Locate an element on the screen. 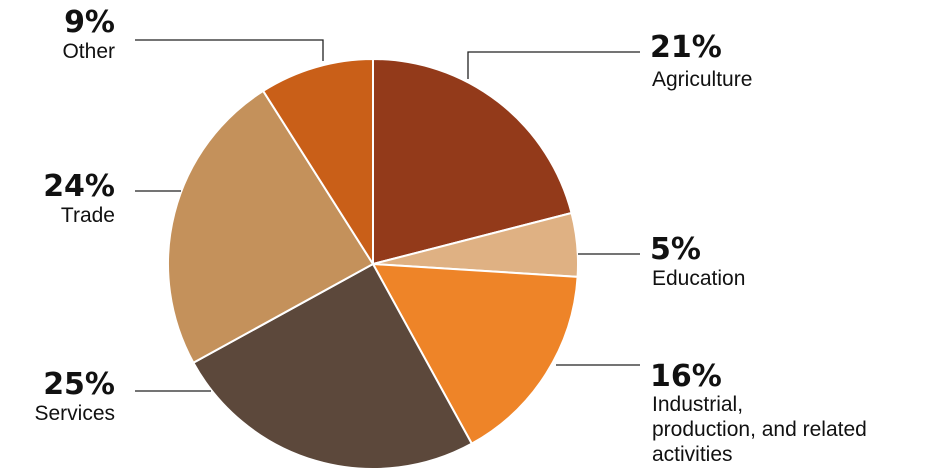 The height and width of the screenshot is (471, 944). slice-percent: 24% is located at coordinates (79, 186).